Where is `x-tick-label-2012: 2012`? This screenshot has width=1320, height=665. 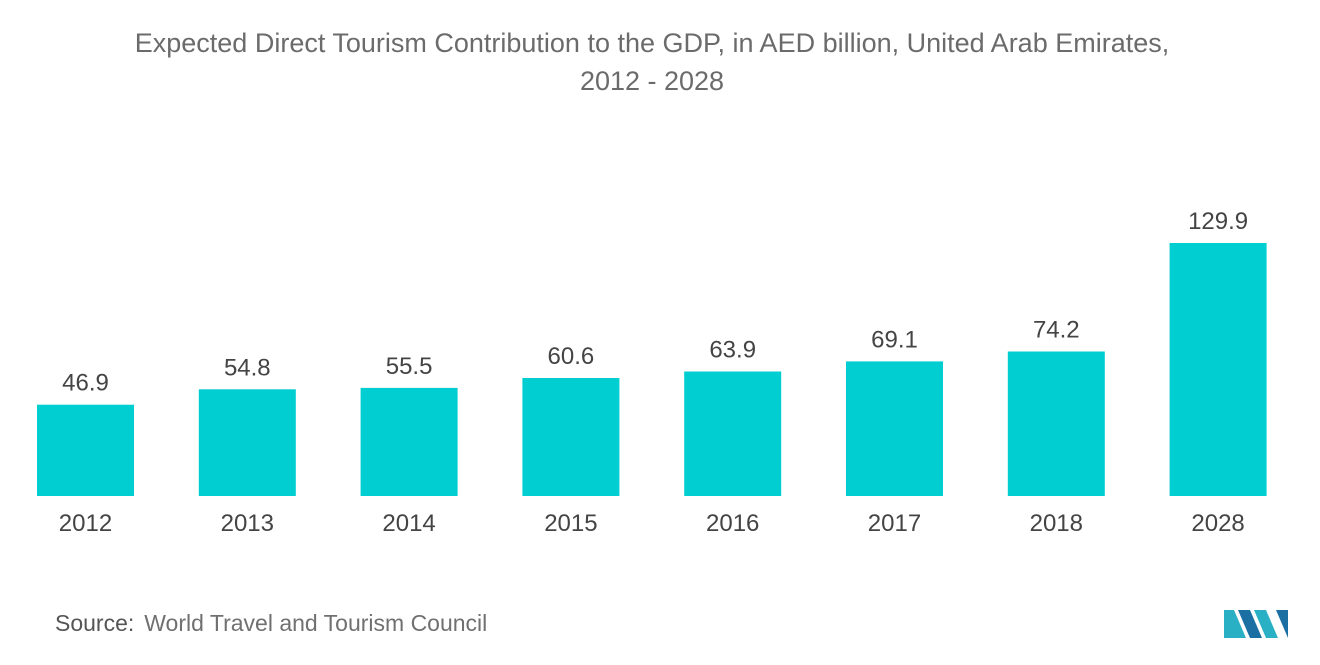 x-tick-label-2012: 2012 is located at coordinates (85, 523).